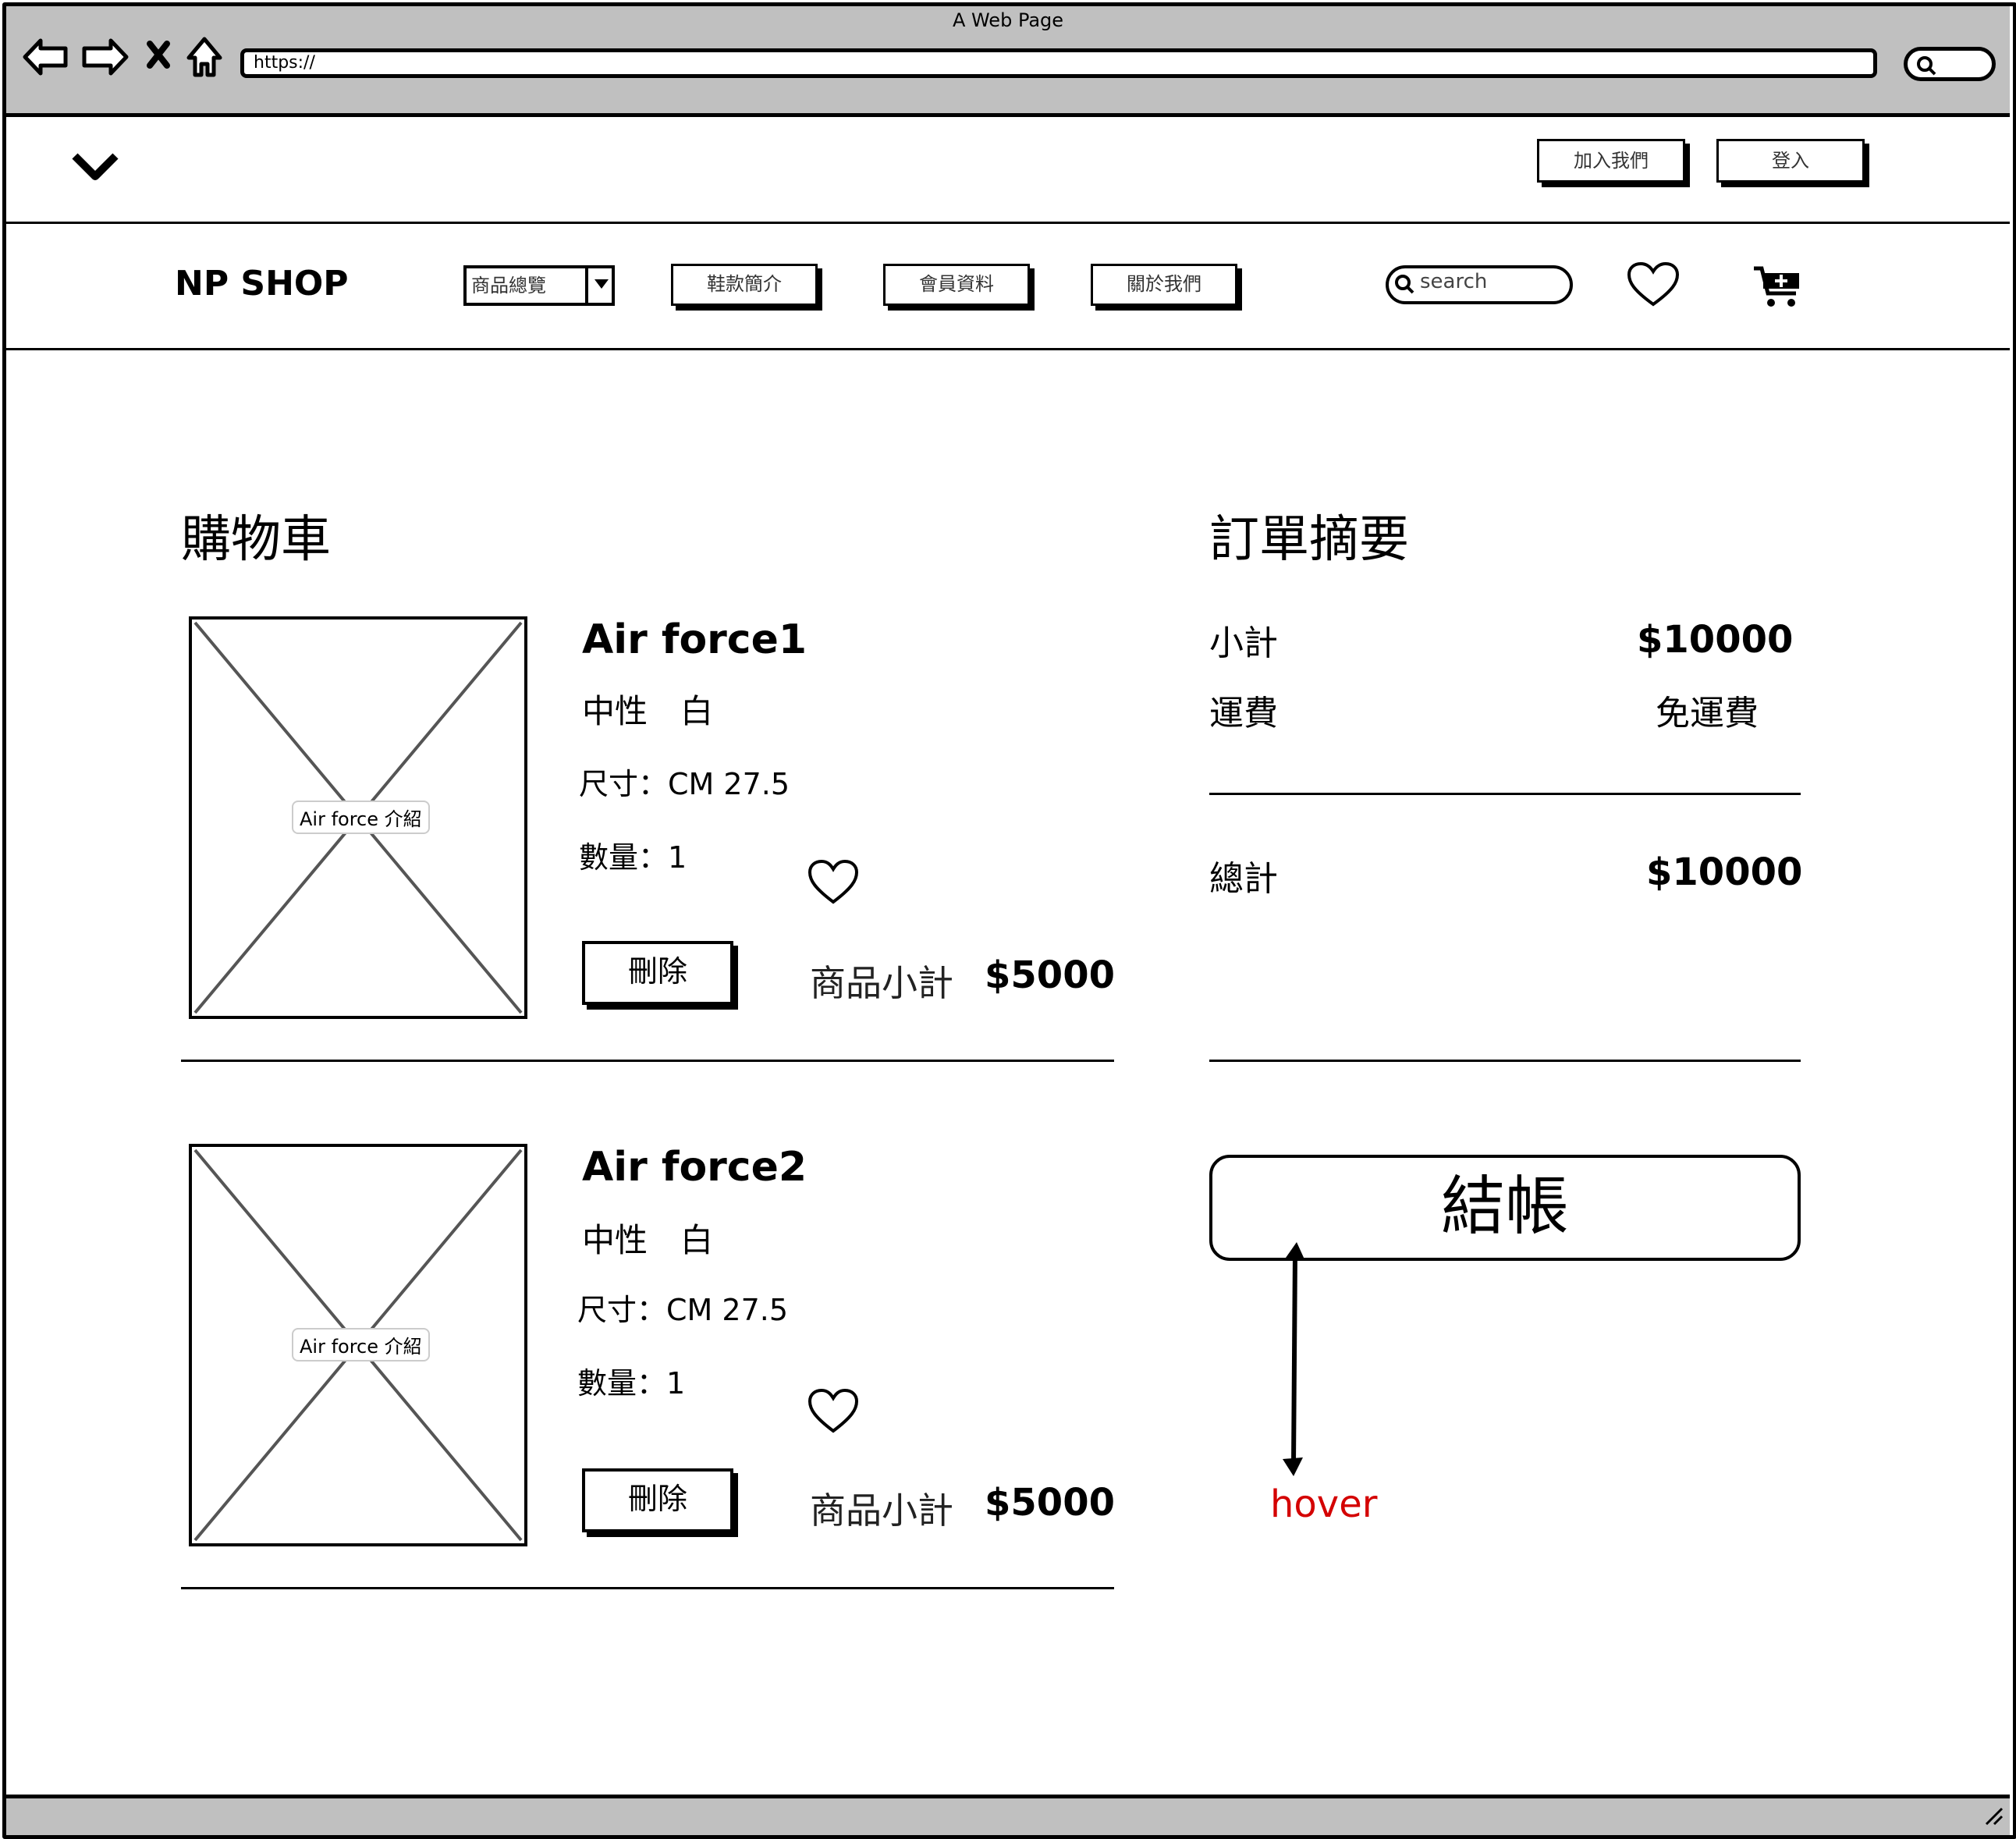  I want to click on chevron-down-icon, so click(95, 167).